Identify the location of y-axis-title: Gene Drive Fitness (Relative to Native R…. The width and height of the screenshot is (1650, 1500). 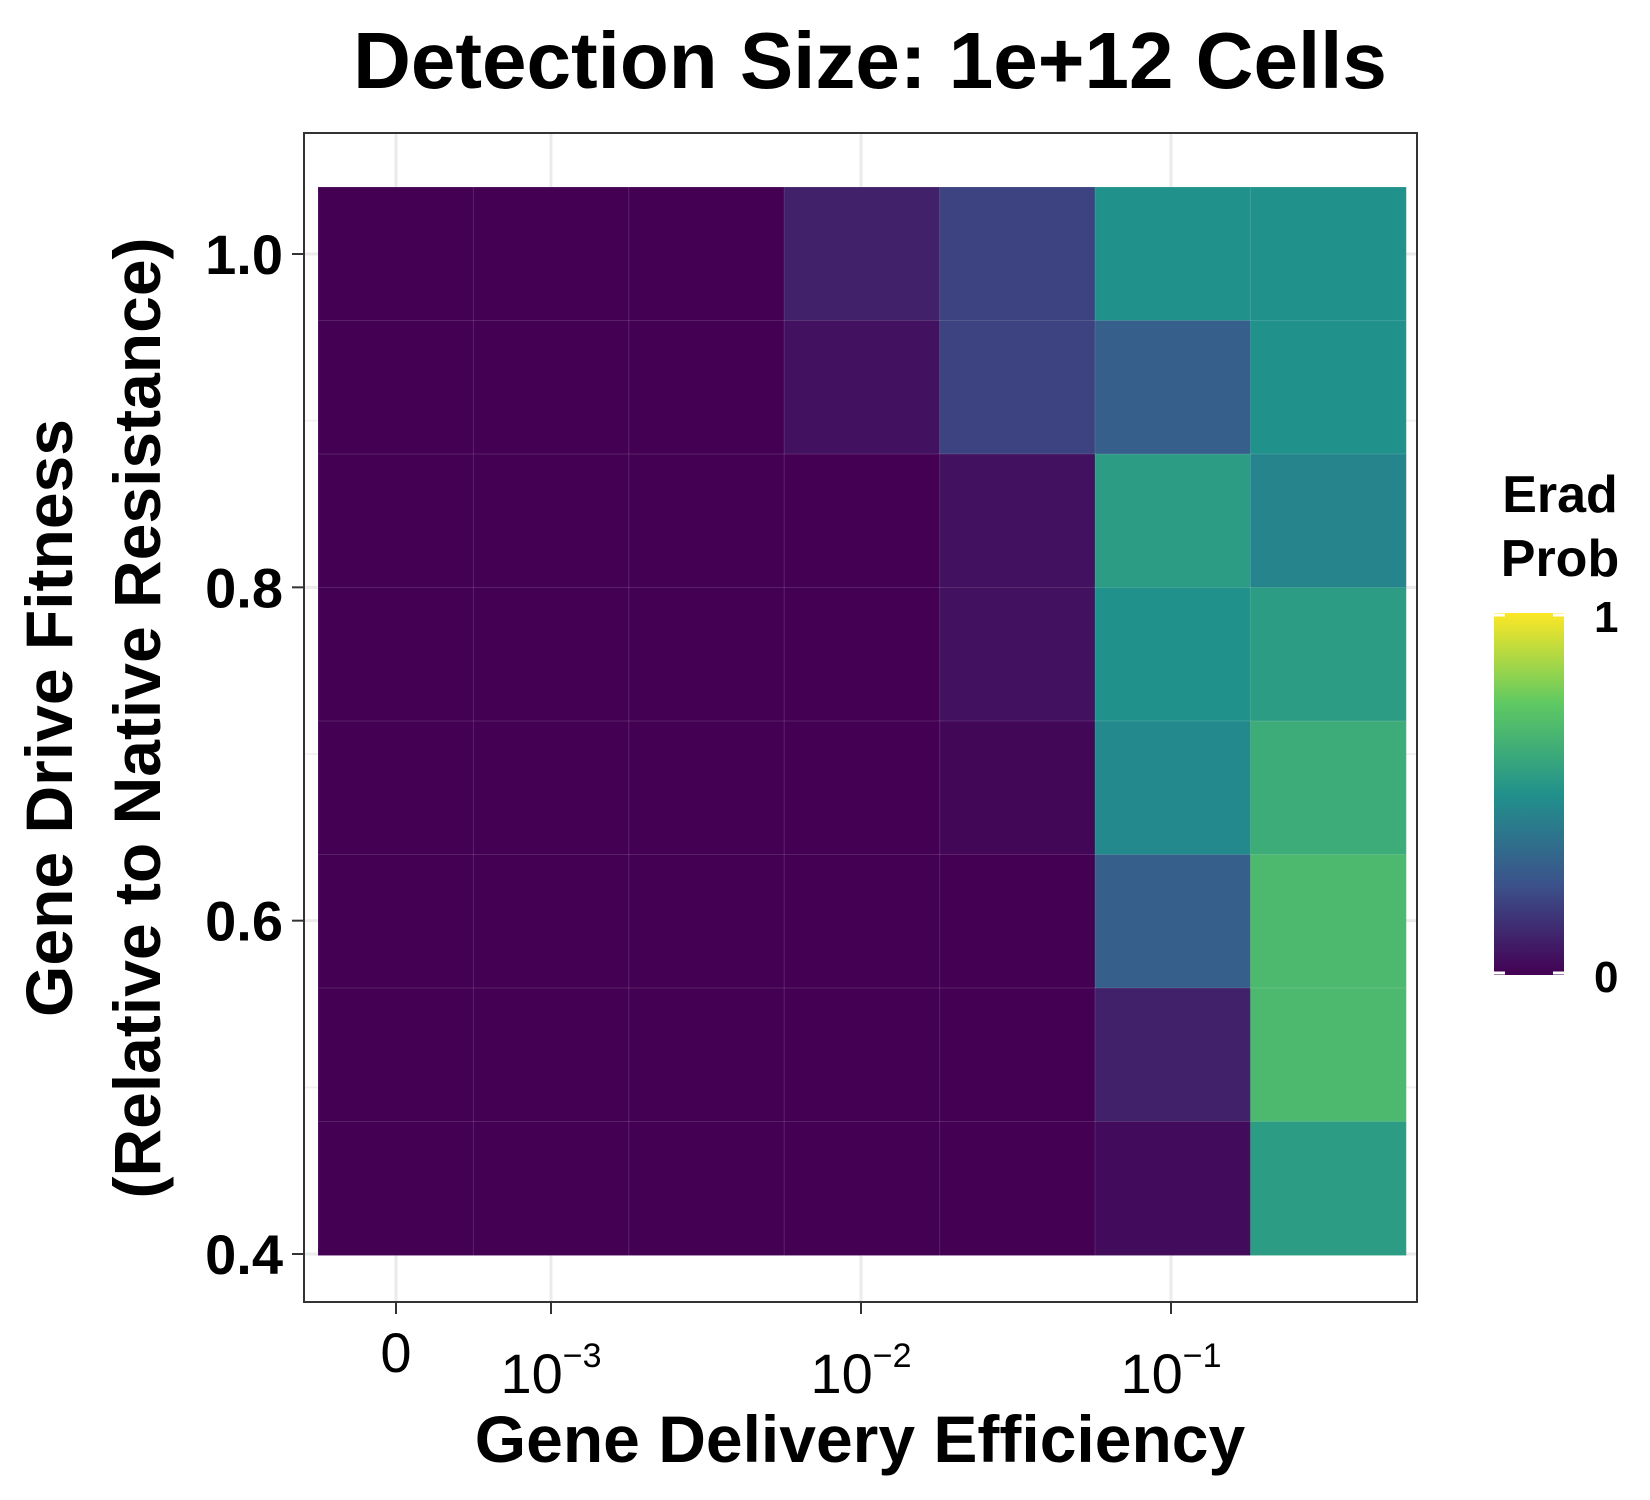
(93, 717).